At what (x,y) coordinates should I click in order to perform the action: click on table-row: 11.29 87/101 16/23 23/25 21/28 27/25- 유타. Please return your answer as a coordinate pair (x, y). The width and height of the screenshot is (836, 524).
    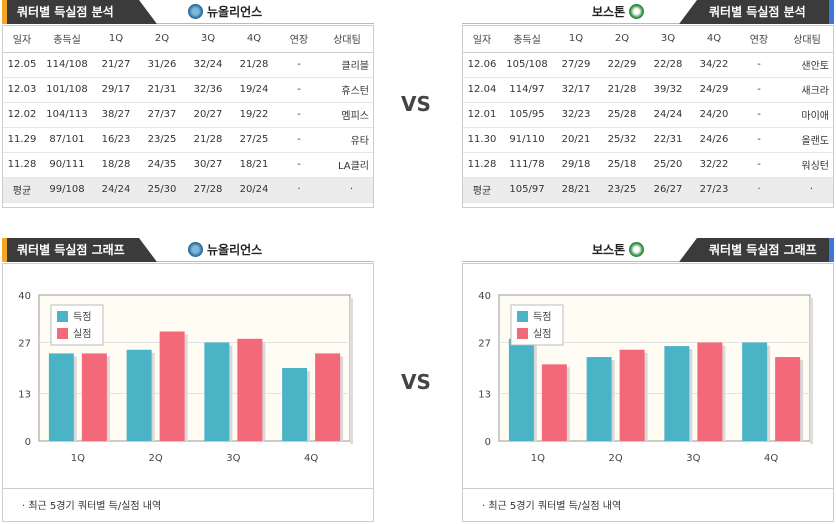
    Looking at the image, I should click on (188, 140).